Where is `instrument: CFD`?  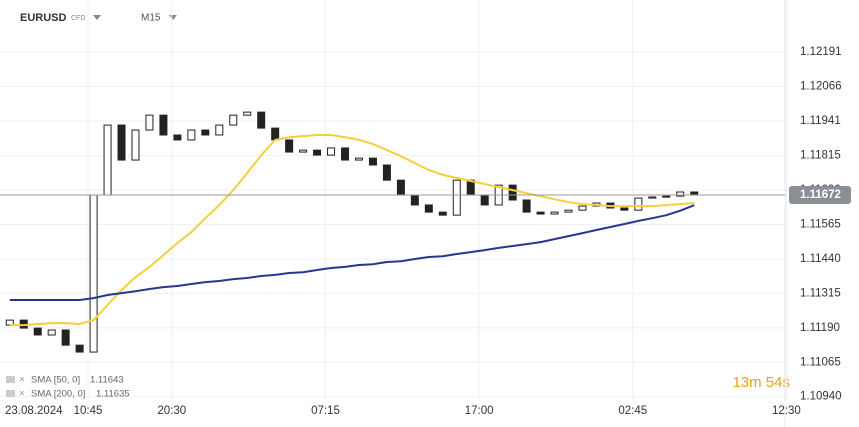 instrument: CFD is located at coordinates (78, 18).